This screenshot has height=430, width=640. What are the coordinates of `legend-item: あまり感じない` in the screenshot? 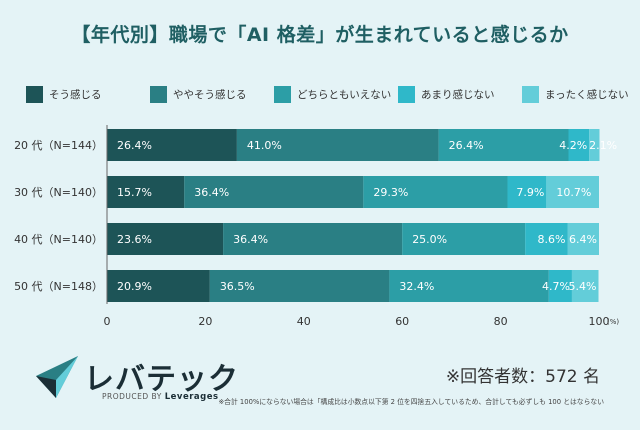 It's located at (446, 94).